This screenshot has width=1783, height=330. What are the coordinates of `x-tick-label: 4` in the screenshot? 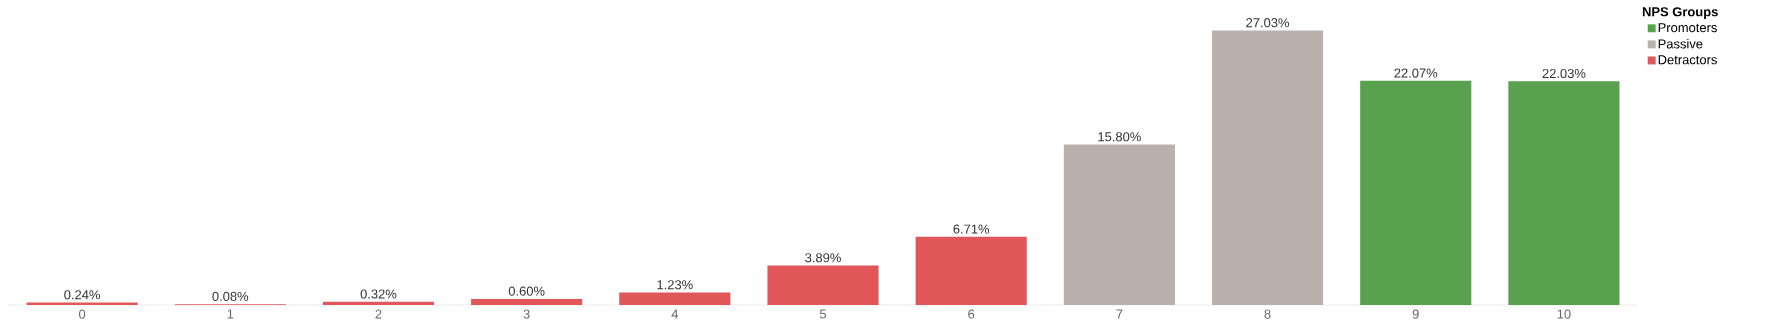 It's located at (675, 314).